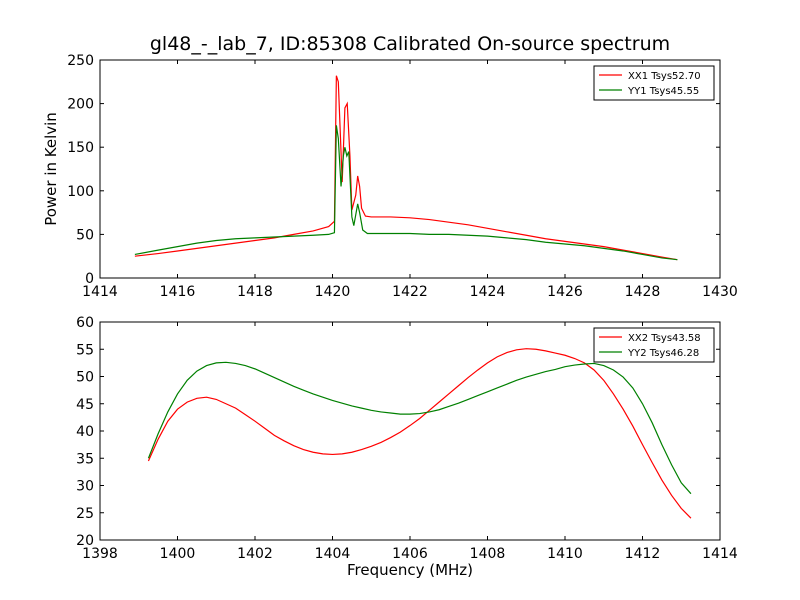 This screenshot has width=800, height=600. Describe the element at coordinates (410, 292) in the screenshot. I see `x-tick-label: 1422` at that location.